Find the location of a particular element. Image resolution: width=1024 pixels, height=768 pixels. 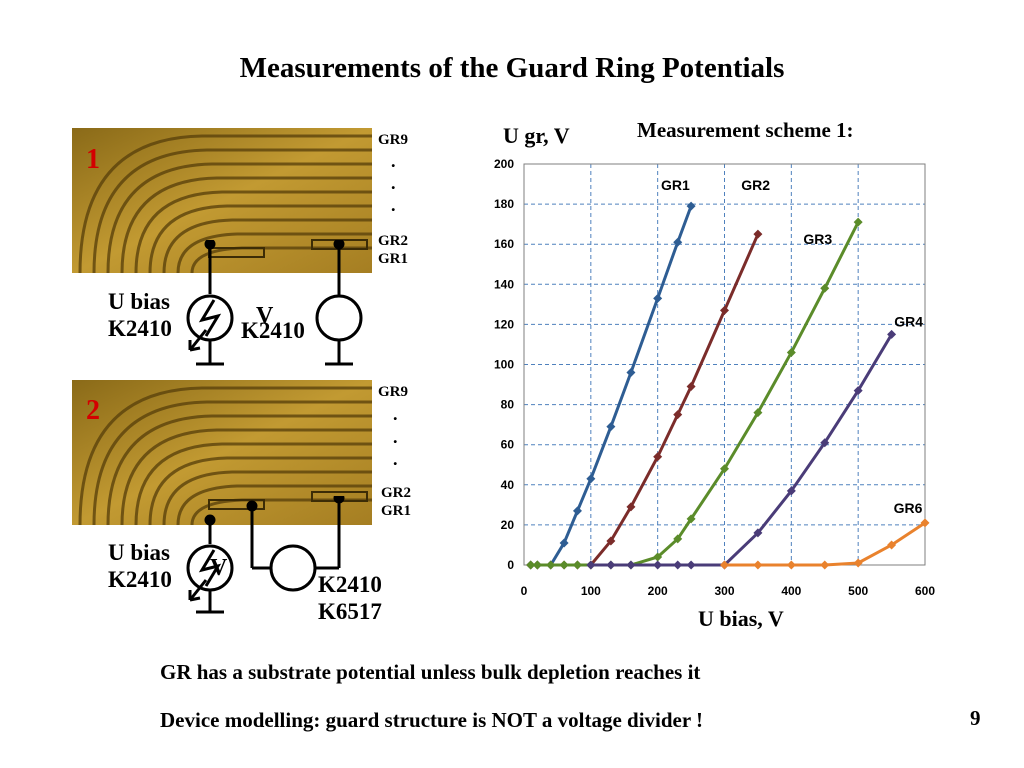

meter-label: K2410 is located at coordinates (273, 330).